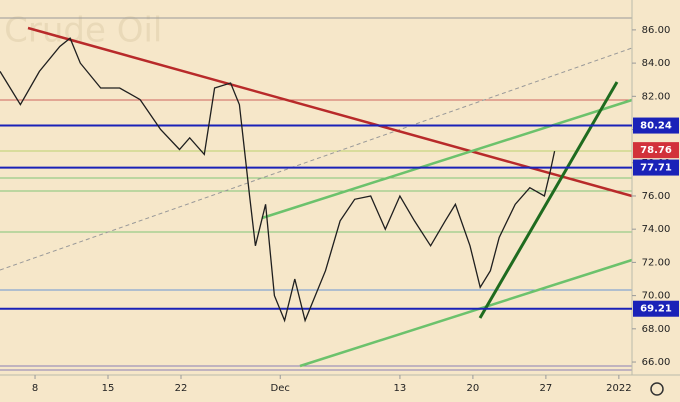 Image resolution: width=680 pixels, height=402 pixels. What do you see at coordinates (548, 200) in the screenshot?
I see `support-line` at bounding box center [548, 200].